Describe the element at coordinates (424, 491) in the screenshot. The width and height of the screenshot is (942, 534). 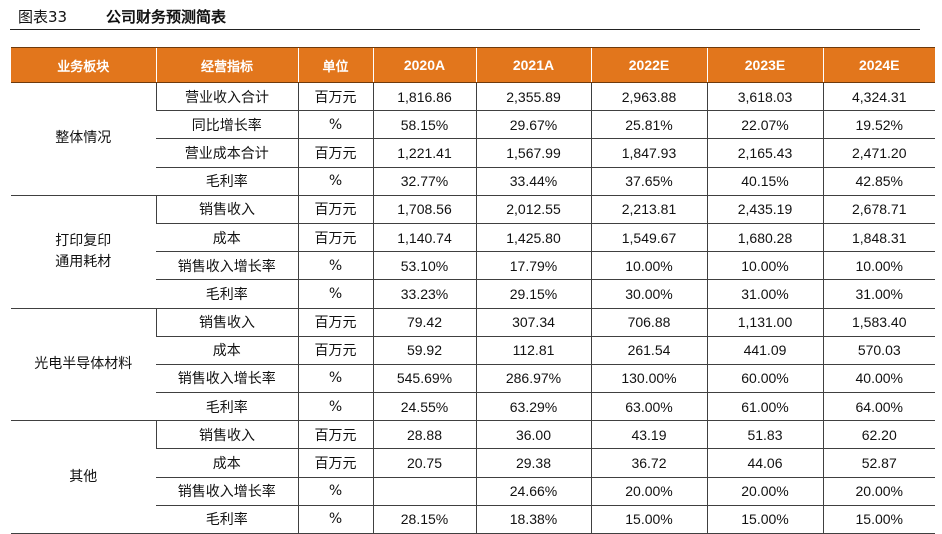
I see `value-cell` at that location.